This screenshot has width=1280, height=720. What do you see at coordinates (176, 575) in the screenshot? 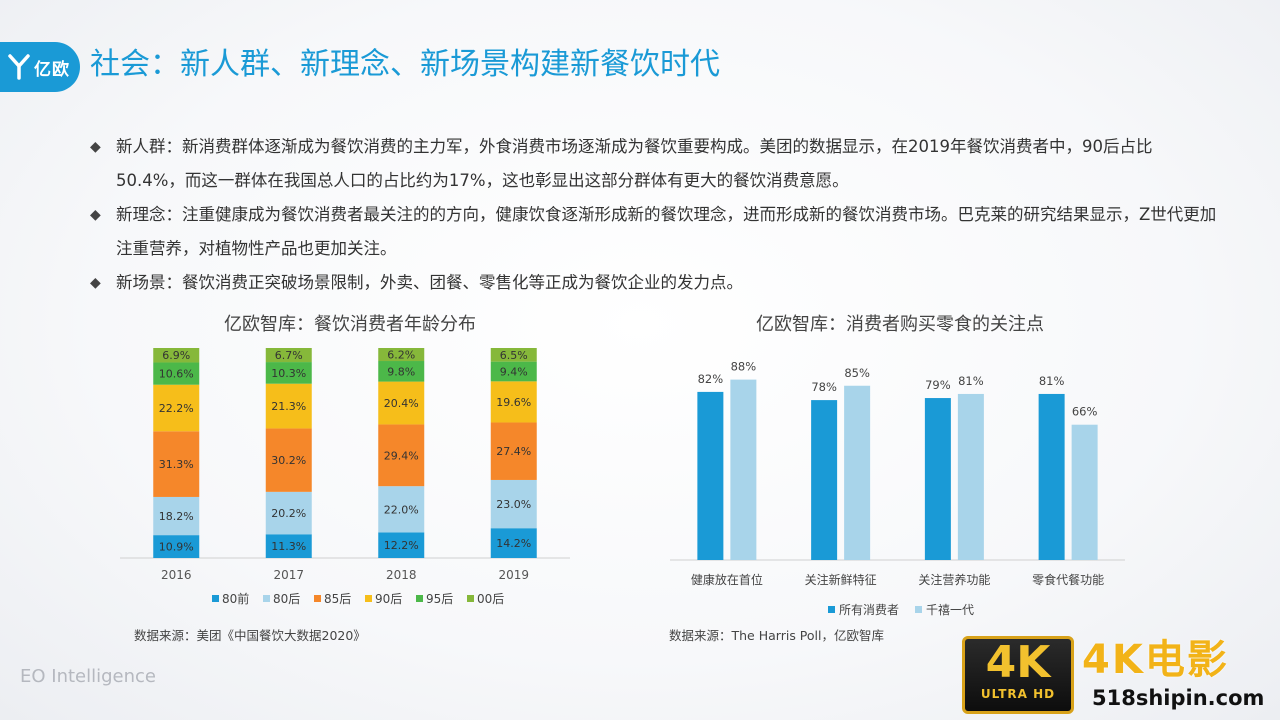
I see `x-tick-label: 2016` at bounding box center [176, 575].